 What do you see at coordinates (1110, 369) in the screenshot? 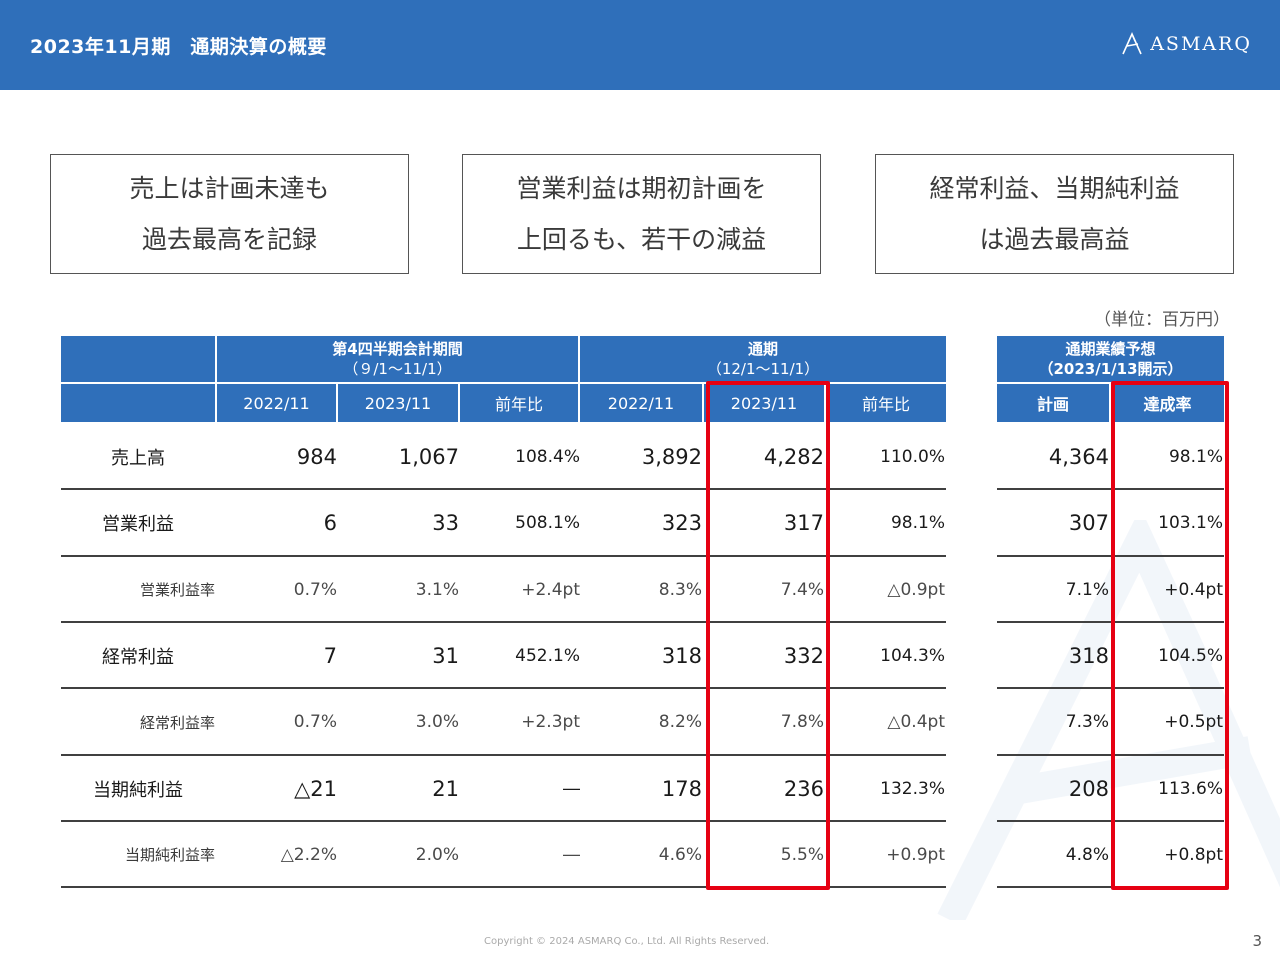
I see `header-text: （2023/1/13開示）` at bounding box center [1110, 369].